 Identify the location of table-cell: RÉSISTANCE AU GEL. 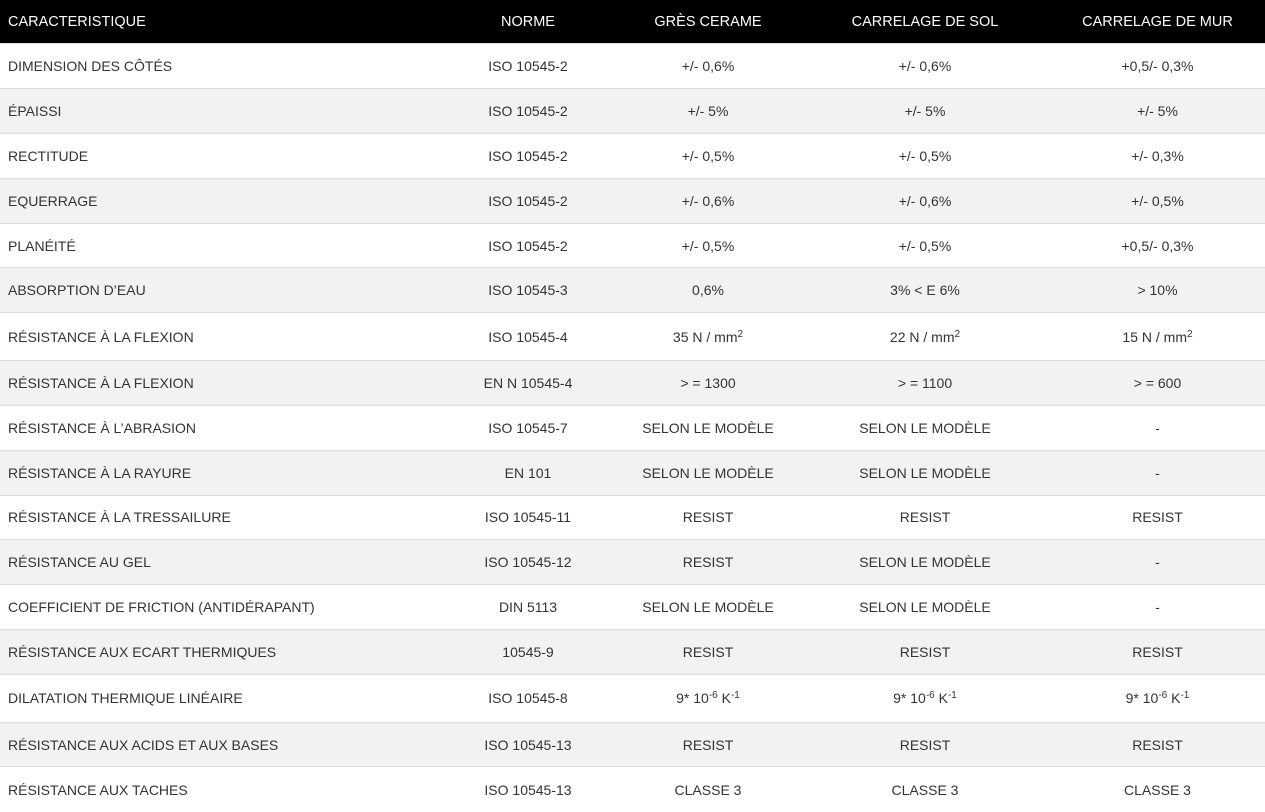
(220, 562).